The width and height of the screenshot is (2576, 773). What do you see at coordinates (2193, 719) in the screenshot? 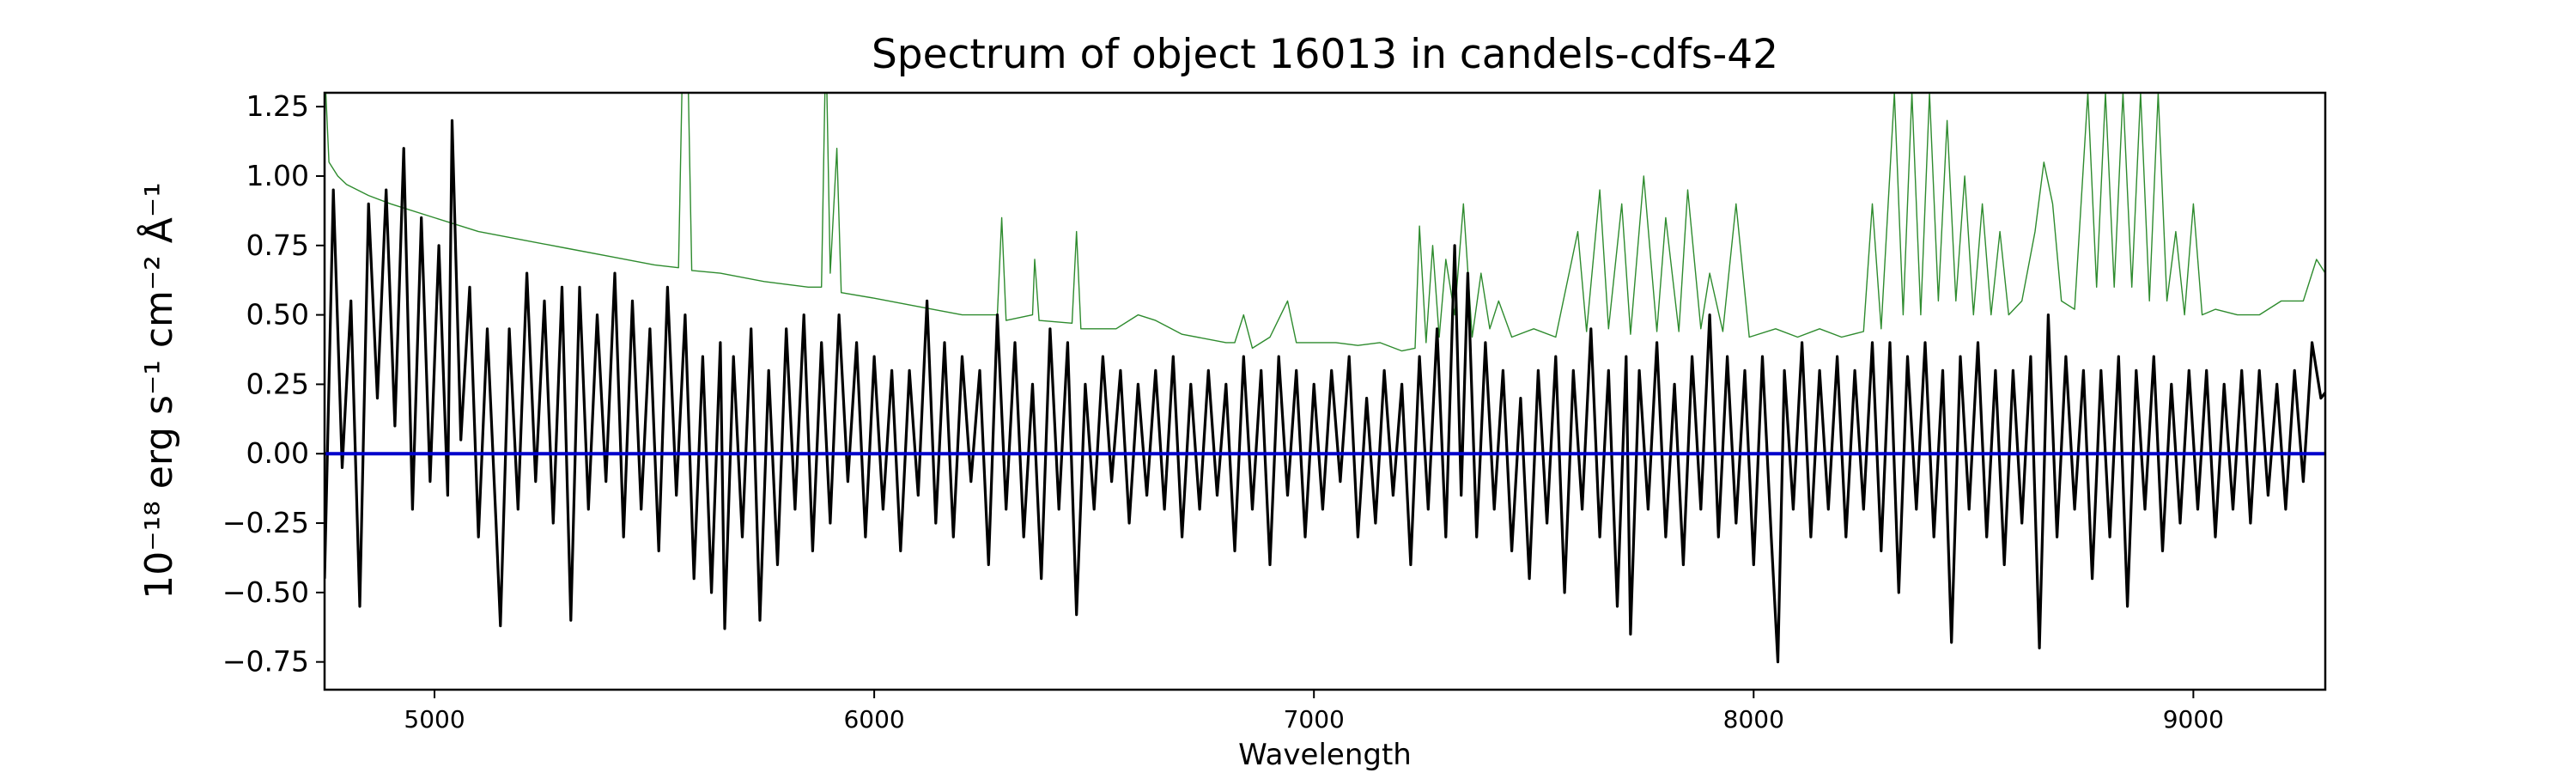
I see `x-tick-label: 9000` at bounding box center [2193, 719].